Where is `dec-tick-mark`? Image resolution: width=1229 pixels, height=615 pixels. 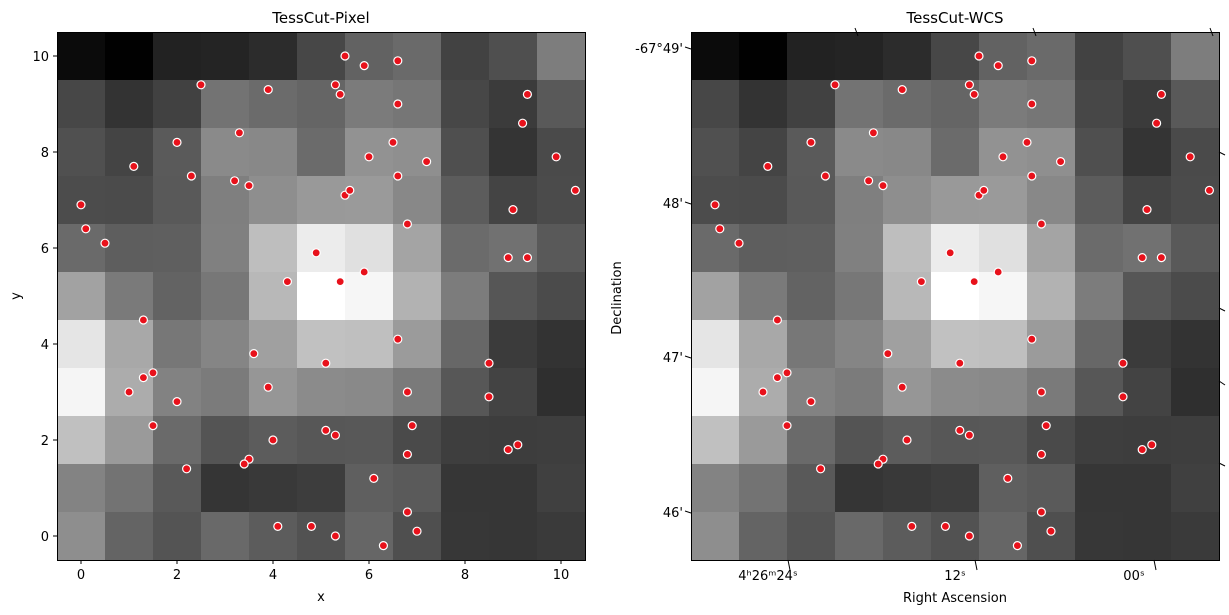
dec-tick-mark is located at coordinates (688, 48).